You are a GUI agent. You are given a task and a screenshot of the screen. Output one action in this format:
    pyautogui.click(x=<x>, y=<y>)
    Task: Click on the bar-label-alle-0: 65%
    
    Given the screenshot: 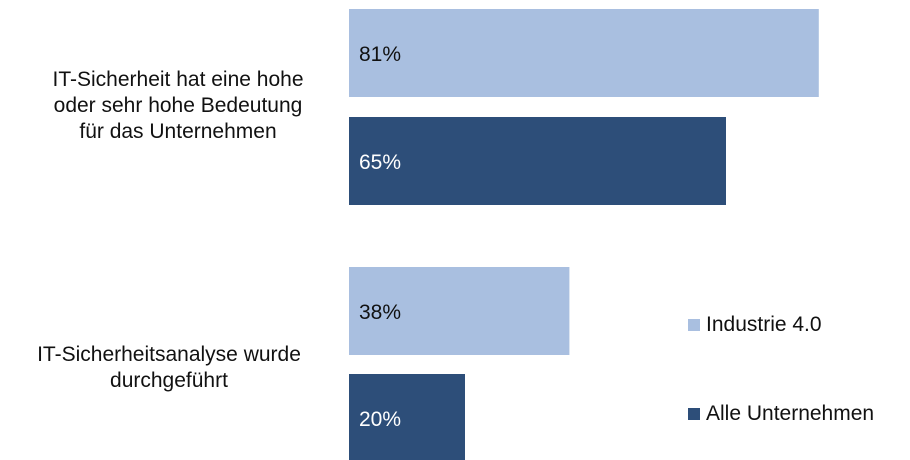 What is the action you would take?
    pyautogui.click(x=380, y=162)
    